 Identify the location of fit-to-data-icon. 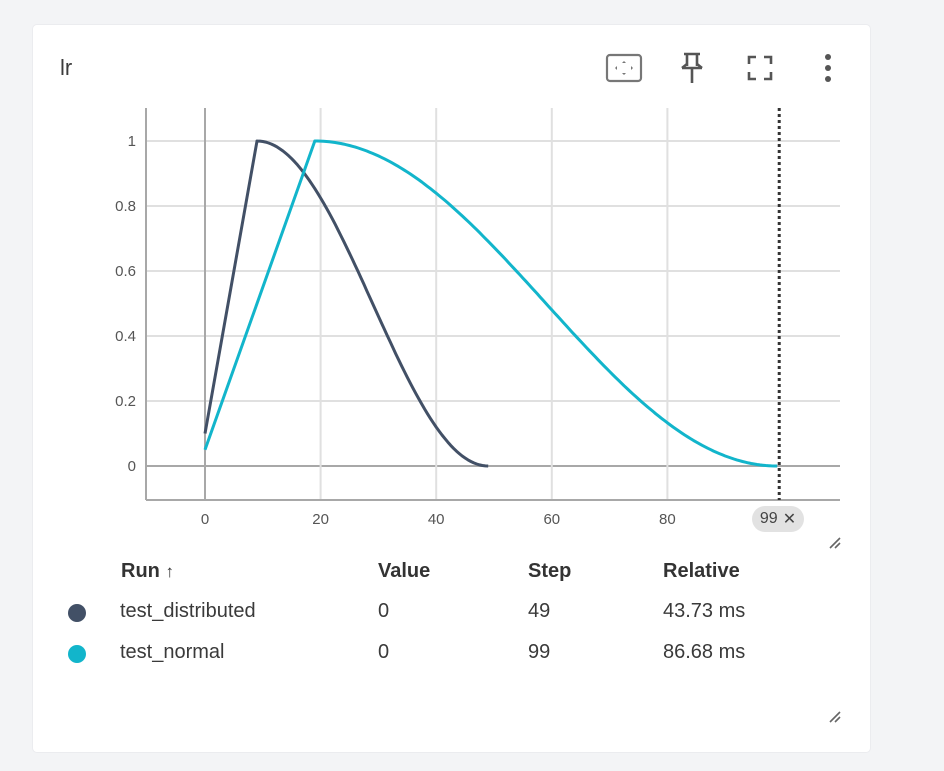
(624, 68).